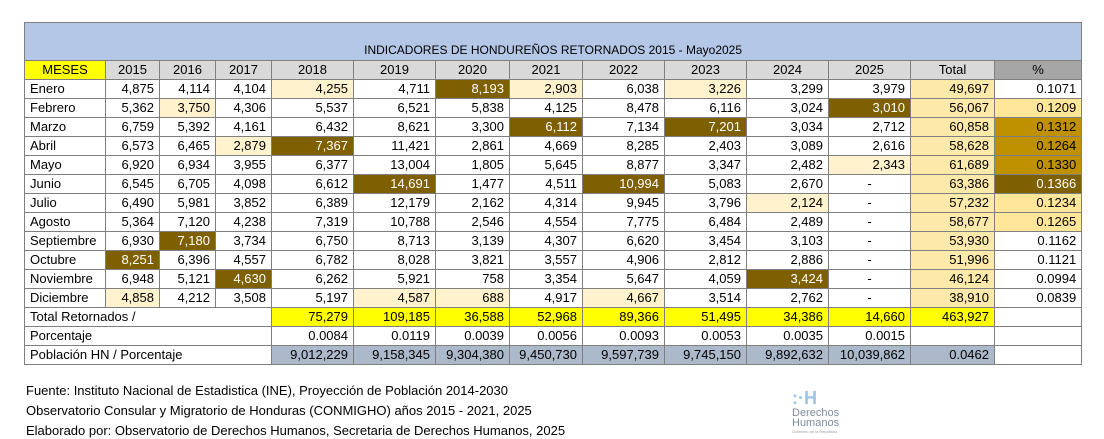  I want to click on value-cell: 10,788, so click(394, 222).